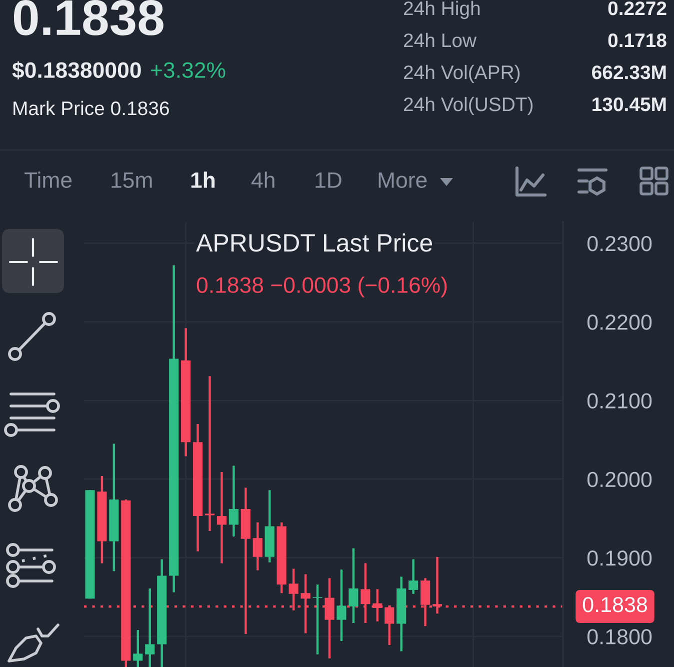 This screenshot has width=674, height=667. What do you see at coordinates (314, 242) in the screenshot?
I see `chart-title: APRUSDT Last Price` at bounding box center [314, 242].